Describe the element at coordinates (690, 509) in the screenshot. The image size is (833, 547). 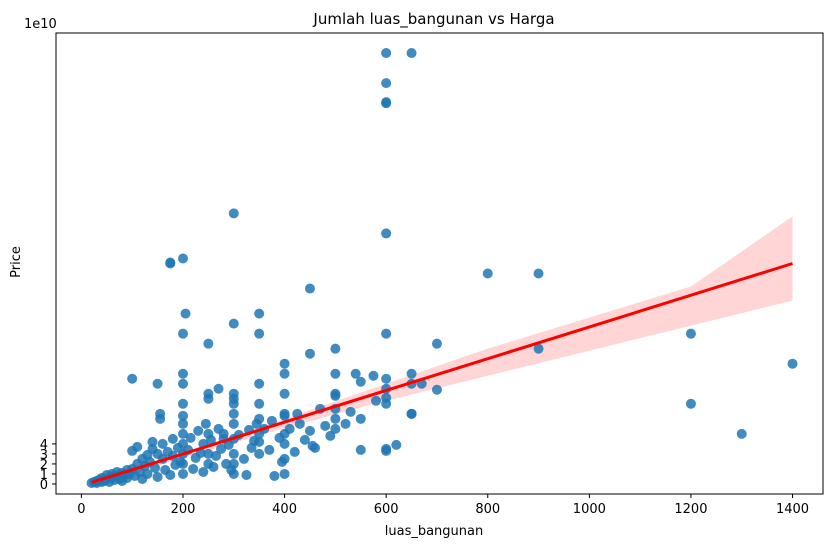
I see `x-tick-label: 1200` at that location.